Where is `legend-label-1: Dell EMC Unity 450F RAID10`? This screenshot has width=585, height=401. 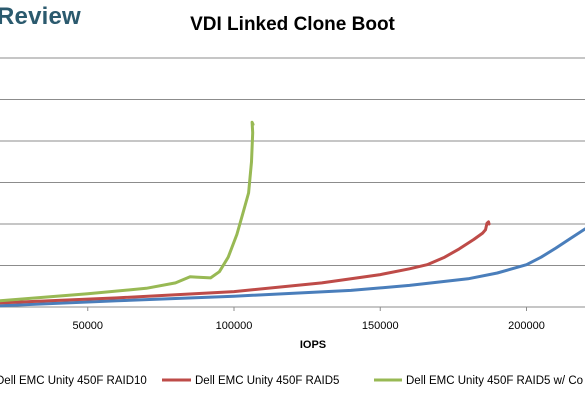
legend-label-1: Dell EMC Unity 450F RAID10 is located at coordinates (73, 381).